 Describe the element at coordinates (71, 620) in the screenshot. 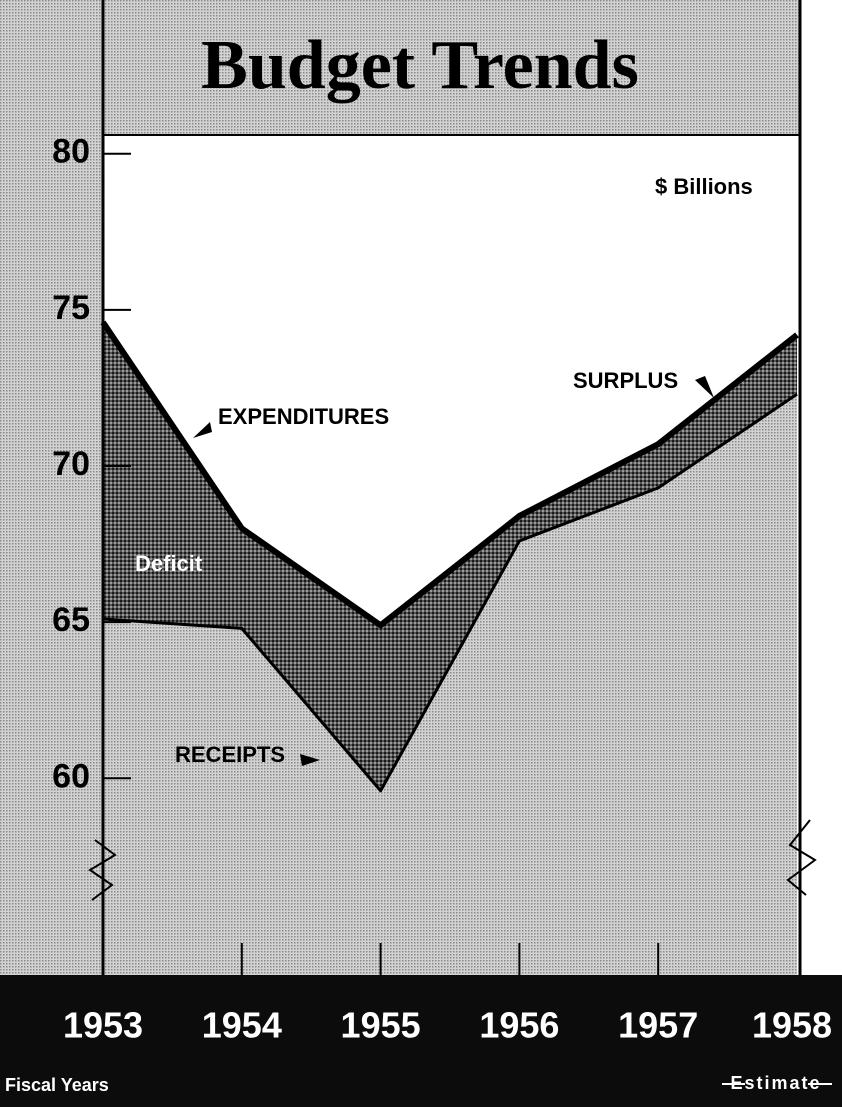

I see `y-tick-label: 65` at that location.